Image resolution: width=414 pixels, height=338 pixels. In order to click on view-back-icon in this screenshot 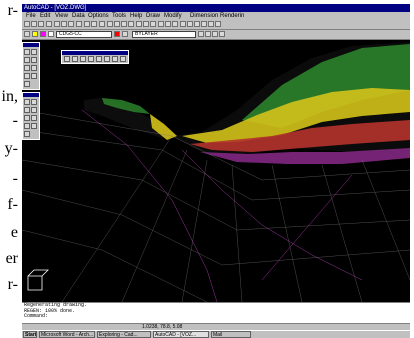, I will do `click(107, 59)`.